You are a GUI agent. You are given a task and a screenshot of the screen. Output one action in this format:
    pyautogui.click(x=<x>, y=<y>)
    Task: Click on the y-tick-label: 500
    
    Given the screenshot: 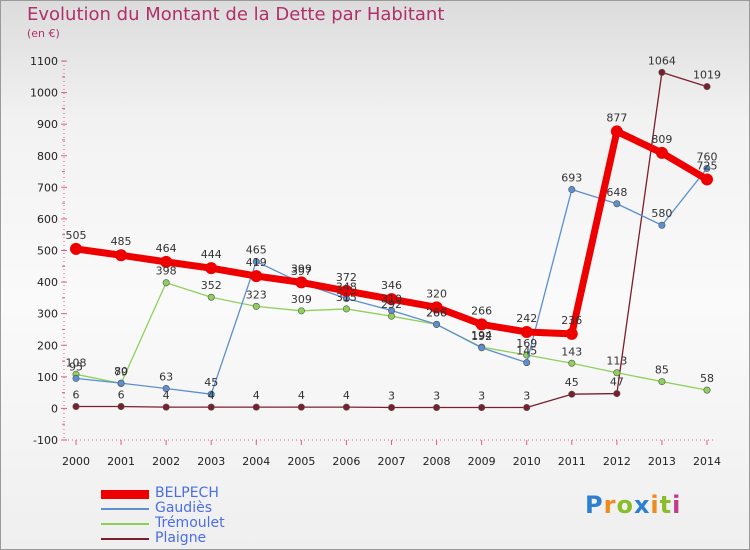 What is the action you would take?
    pyautogui.click(x=47, y=251)
    